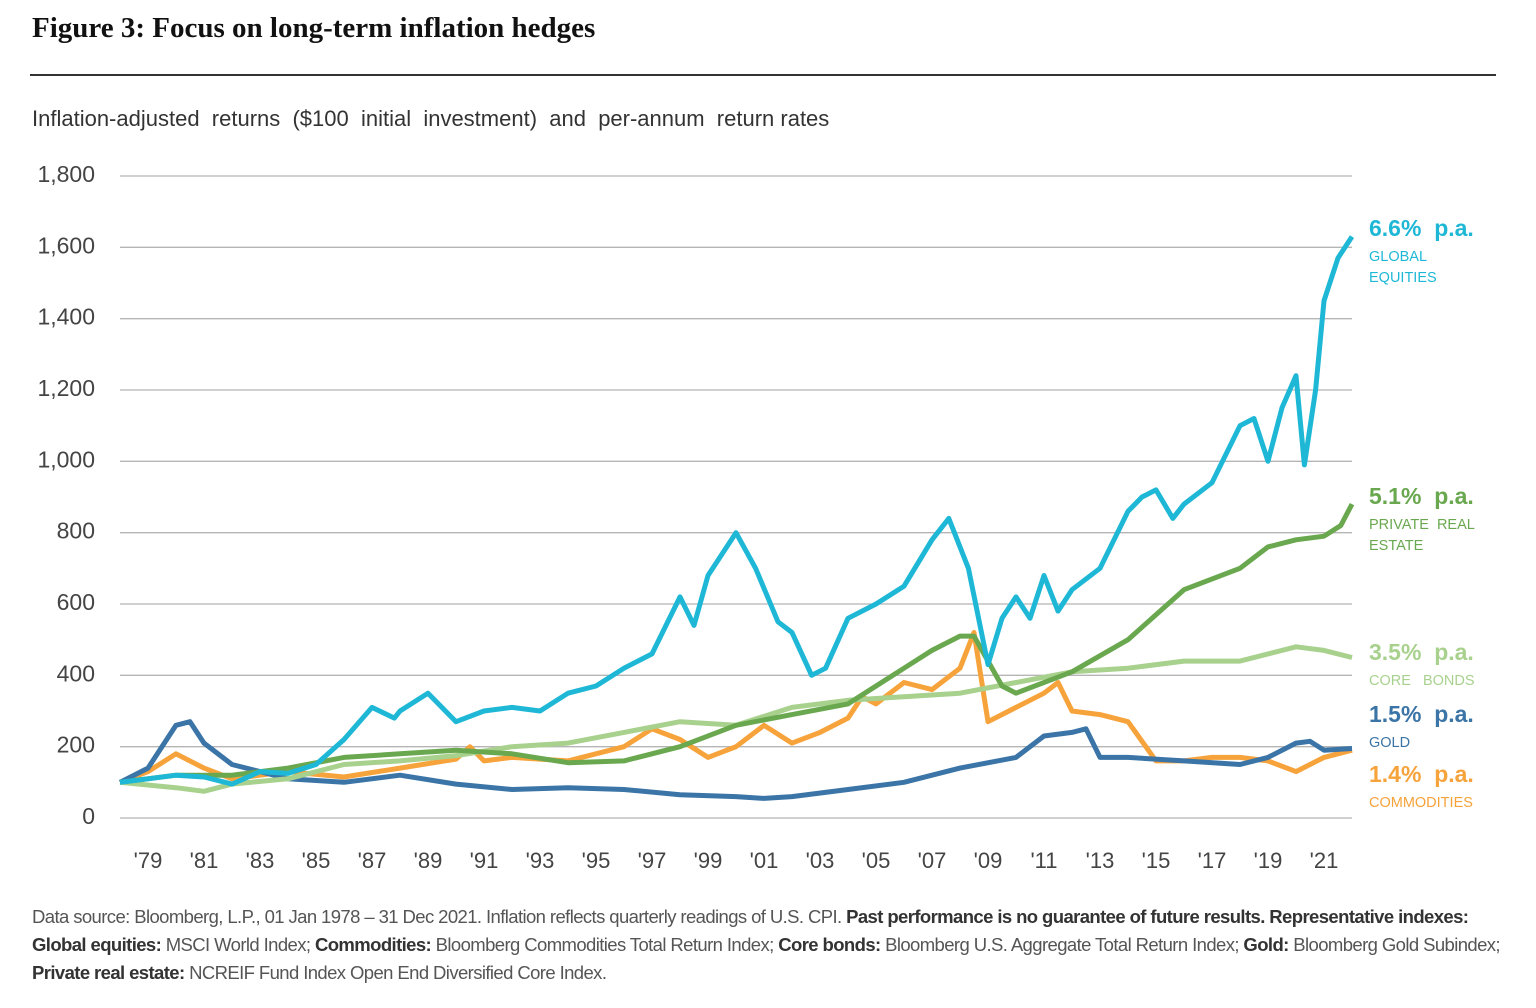 Image resolution: width=1536 pixels, height=1008 pixels. I want to click on footnote-text: Gold:, so click(1266, 944).